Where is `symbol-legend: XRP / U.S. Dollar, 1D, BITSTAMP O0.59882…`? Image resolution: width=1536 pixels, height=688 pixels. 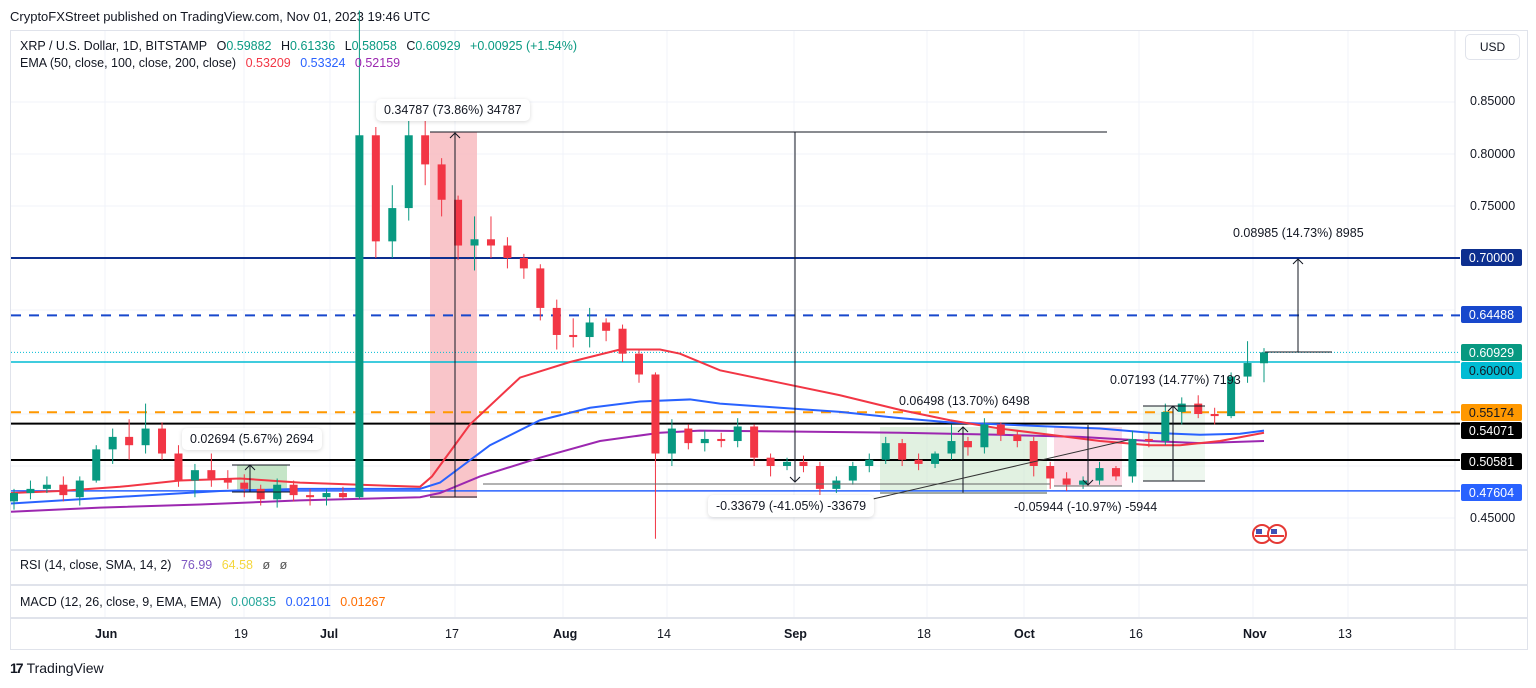 symbol-legend: XRP / U.S. Dollar, 1D, BITSTAMP O0.59882… is located at coordinates (301, 46).